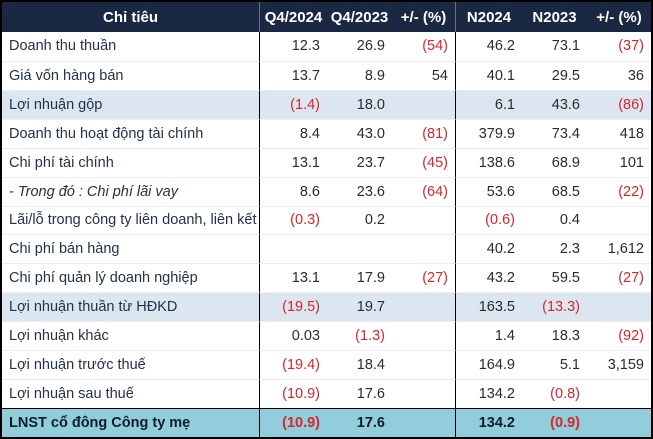  Describe the element at coordinates (619, 17) in the screenshot. I see `header-cell-6: +/- (%)` at that location.